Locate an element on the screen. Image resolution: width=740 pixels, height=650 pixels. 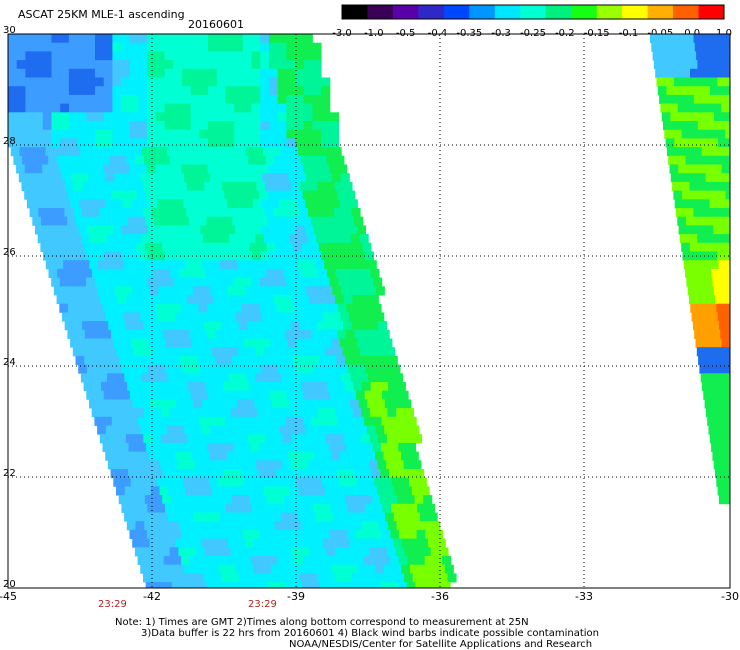
latitude-label: 20 is located at coordinates (9, 584).